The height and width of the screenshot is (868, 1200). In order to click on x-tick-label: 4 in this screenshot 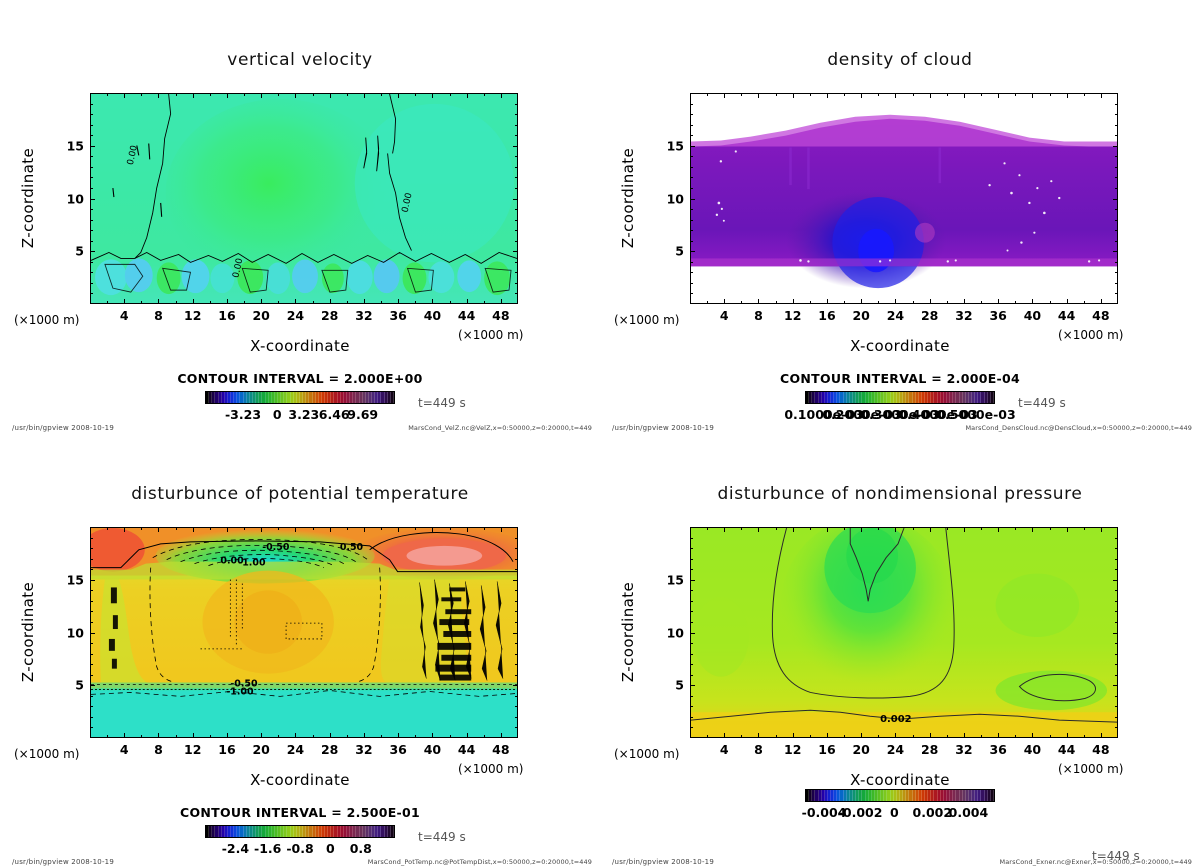, I will do `click(124, 315)`.